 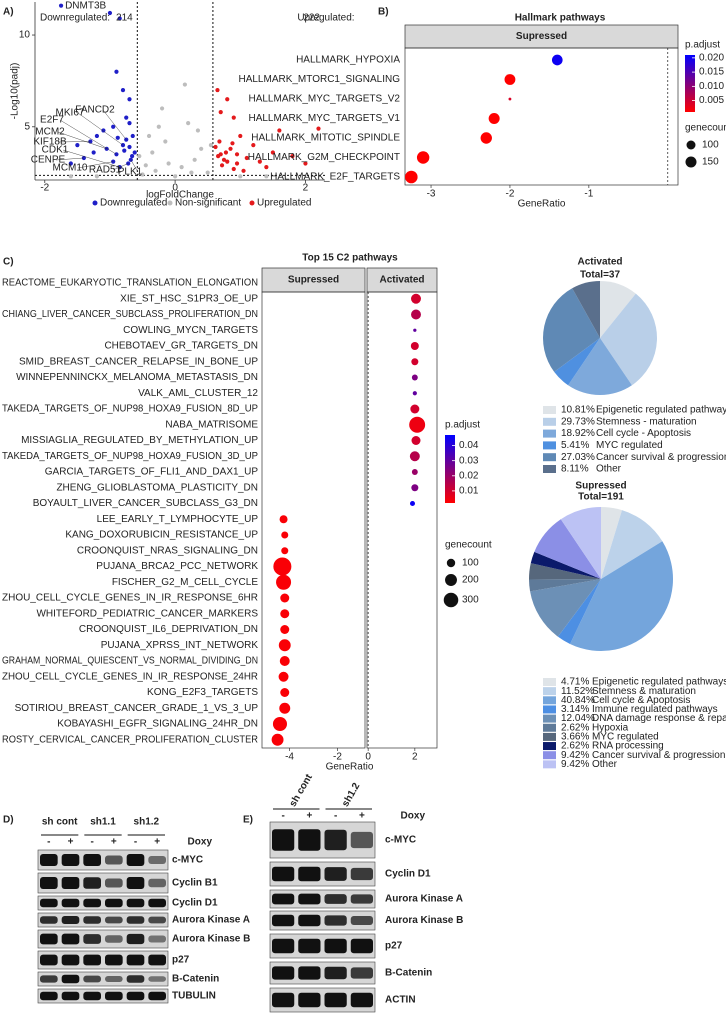 I want to click on row-label: PUJANA_BRCA2_PCC_NETWORK, so click(x=177, y=566).